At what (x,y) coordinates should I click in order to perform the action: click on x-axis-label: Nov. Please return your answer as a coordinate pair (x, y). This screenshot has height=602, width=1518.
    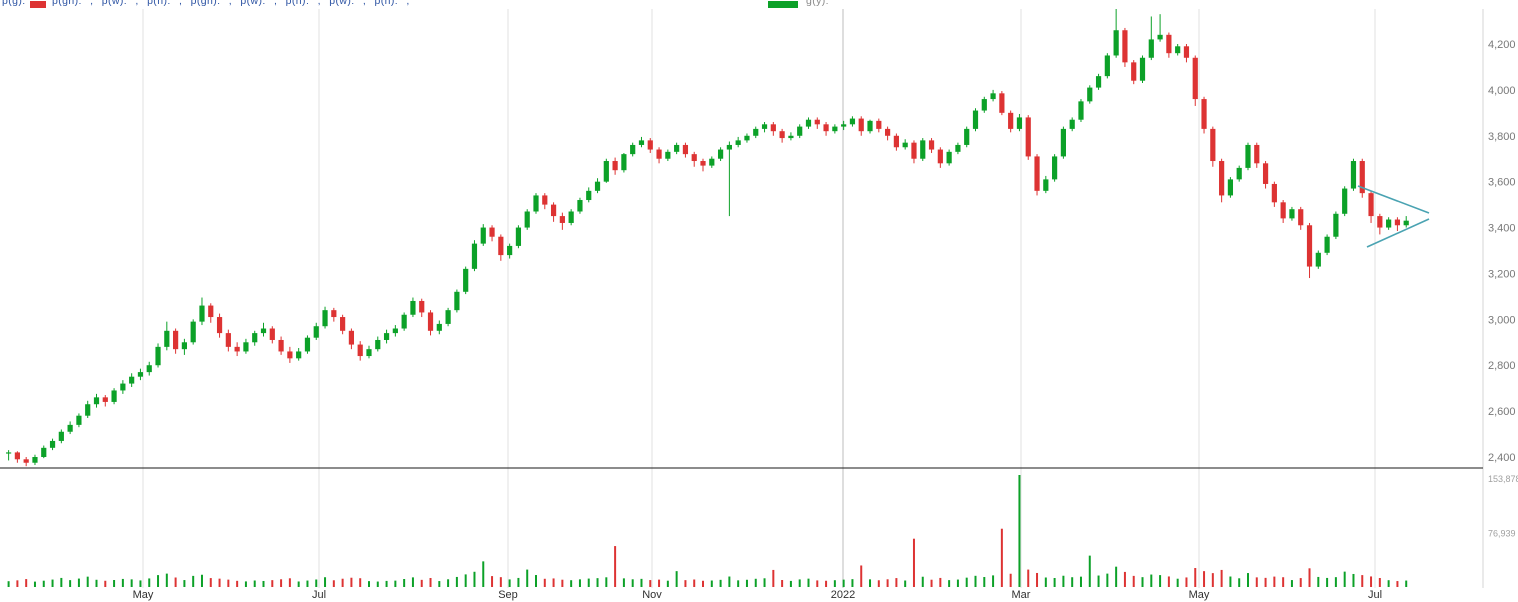
    Looking at the image, I should click on (652, 595).